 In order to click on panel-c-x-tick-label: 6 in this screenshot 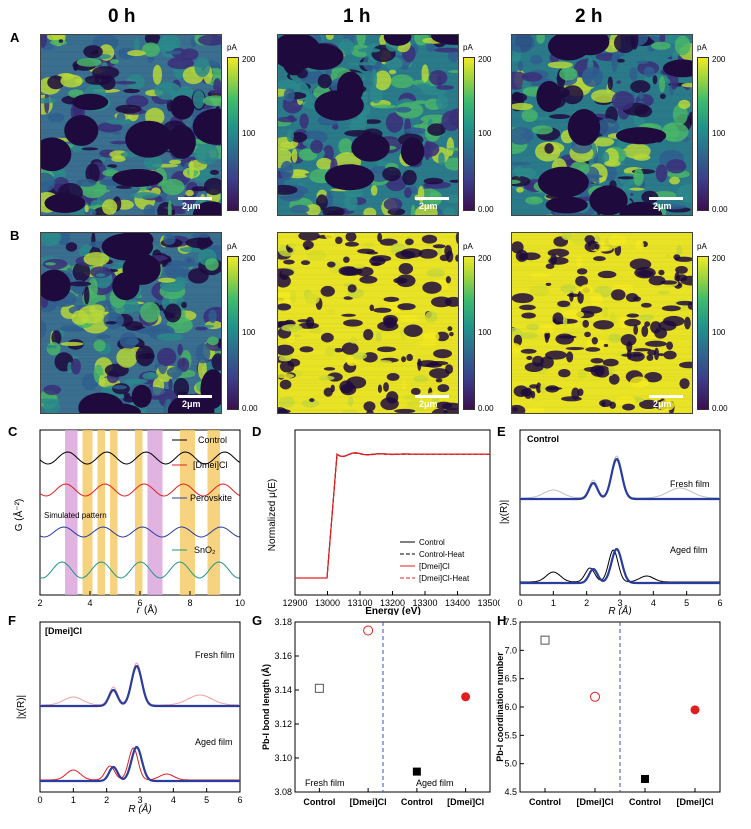, I will do `click(139, 603)`.